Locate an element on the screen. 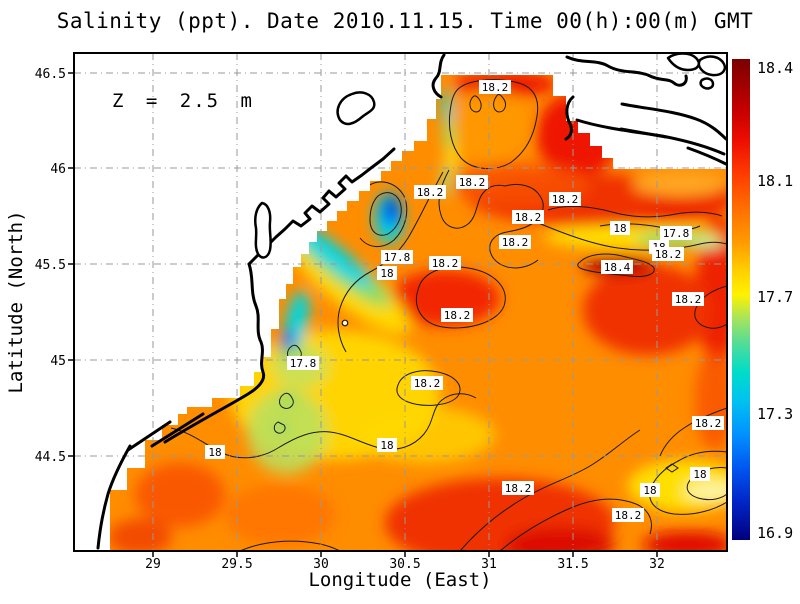 The width and height of the screenshot is (800, 604). ne-land-hook is located at coordinates (569, 118).